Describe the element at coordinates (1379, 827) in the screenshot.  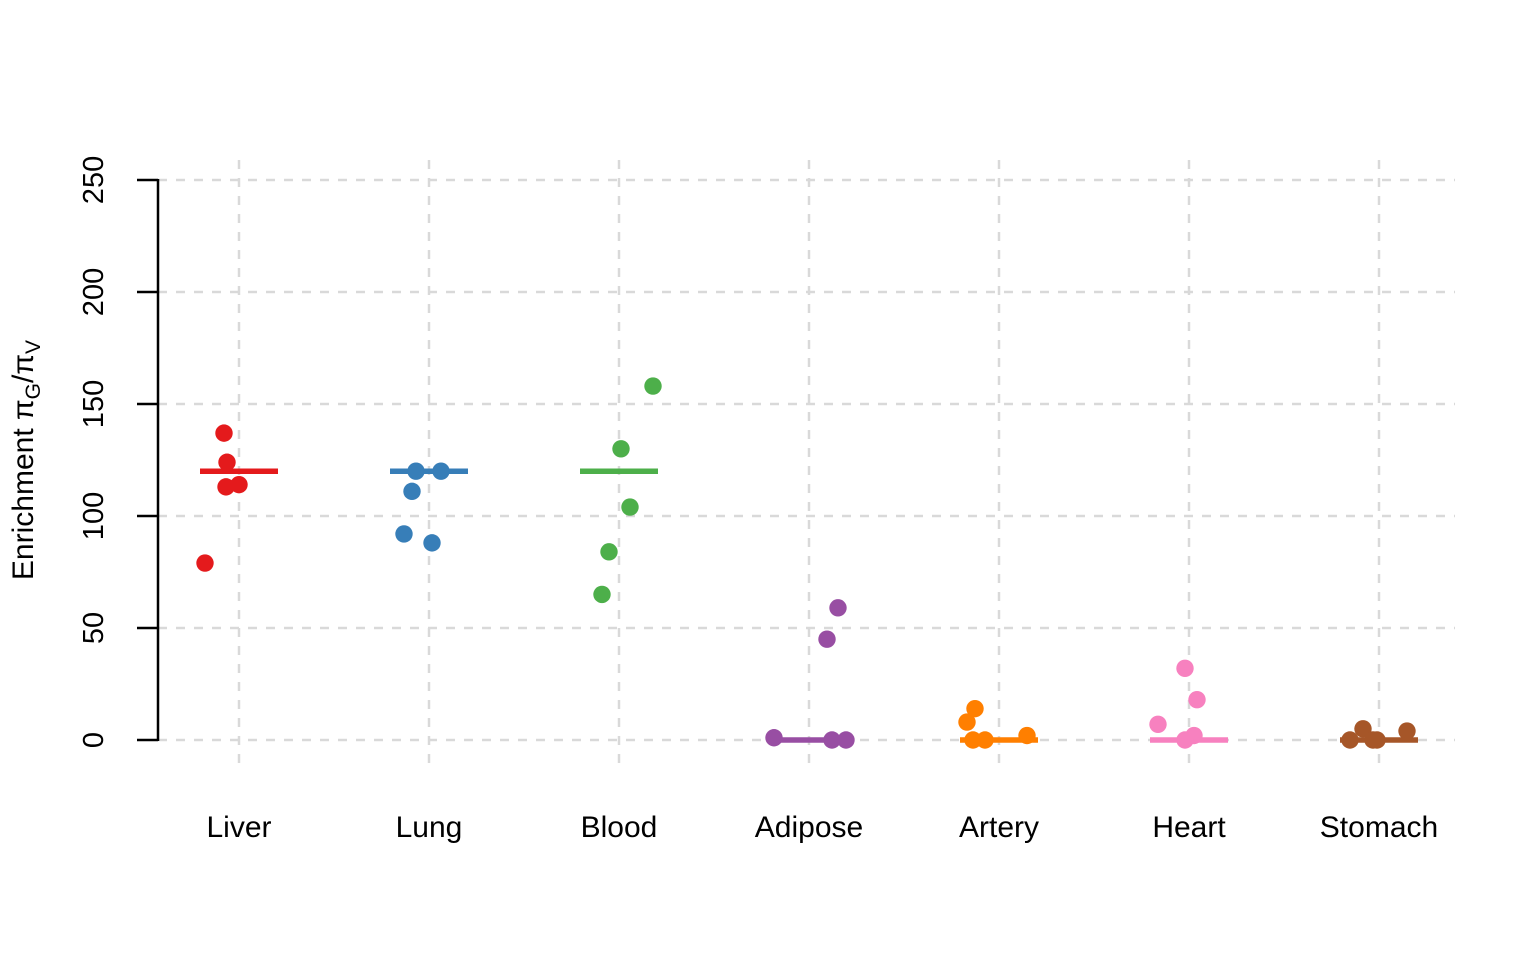
I see `category-label: Stomach` at that location.